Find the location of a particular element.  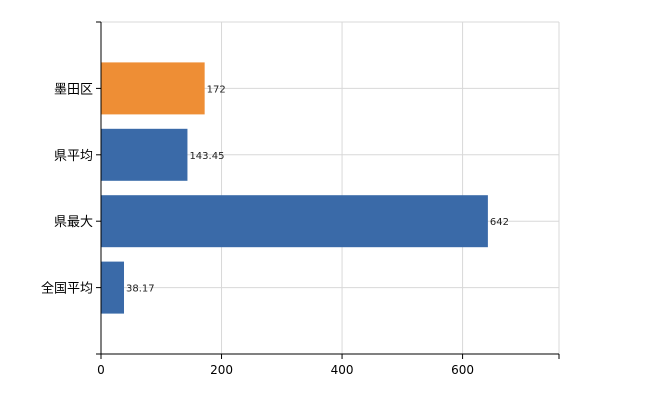

category-label: 墨田区 is located at coordinates (73, 89).